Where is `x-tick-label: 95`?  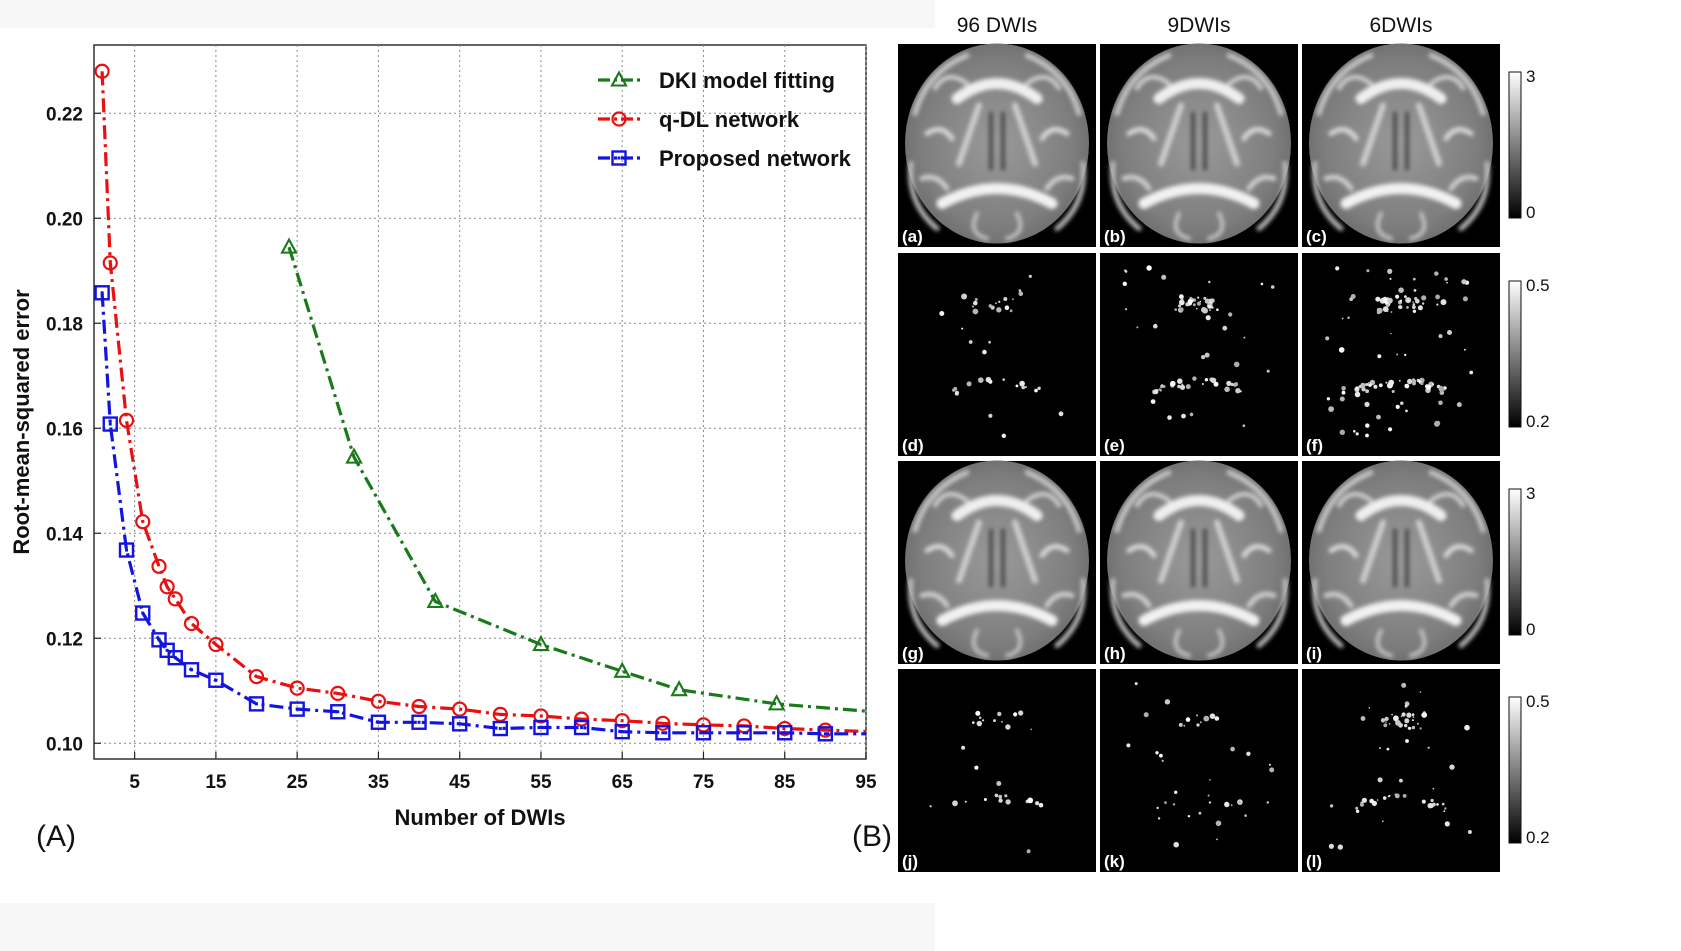
x-tick-label: 95 is located at coordinates (866, 782).